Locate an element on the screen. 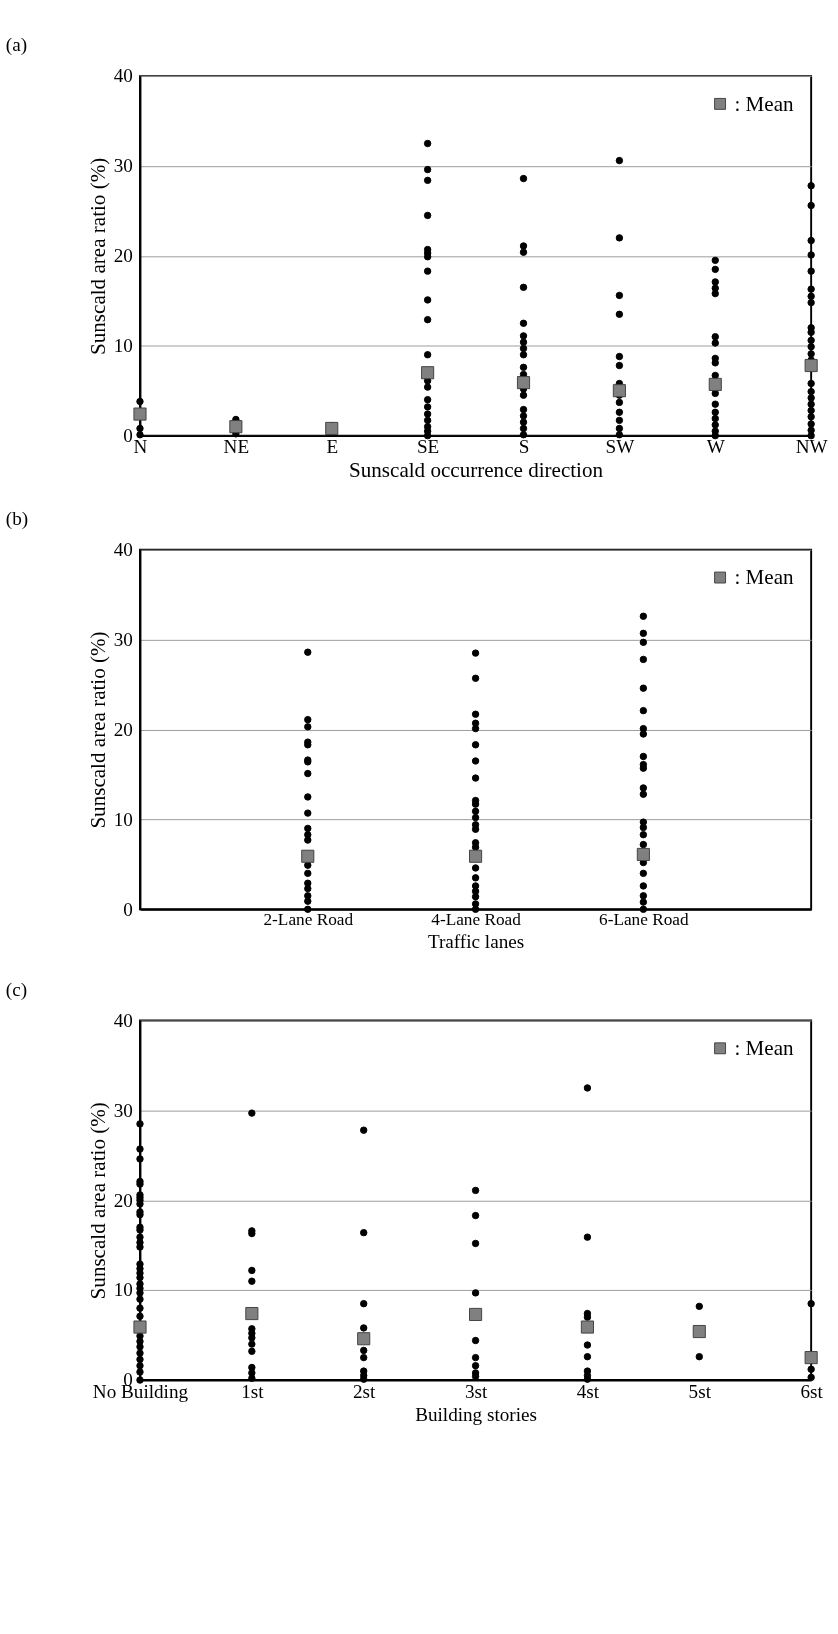 This screenshot has width=838, height=1634. x-tick-label: 2st is located at coordinates (365, 1391).